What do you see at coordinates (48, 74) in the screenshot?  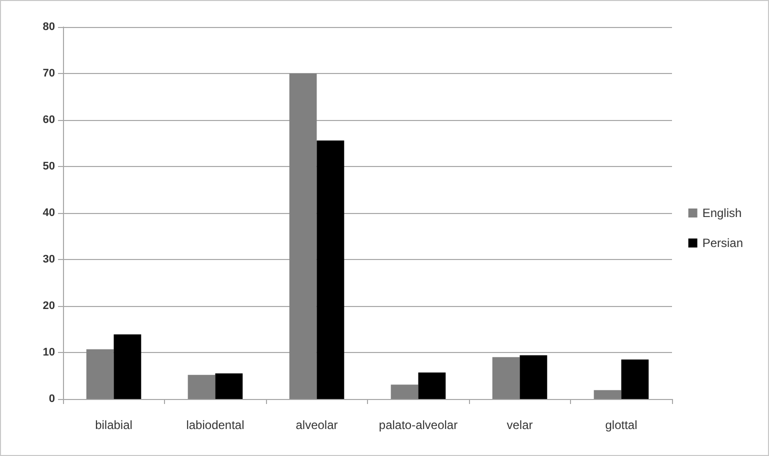 I see `y-tick-label: 70` at bounding box center [48, 74].